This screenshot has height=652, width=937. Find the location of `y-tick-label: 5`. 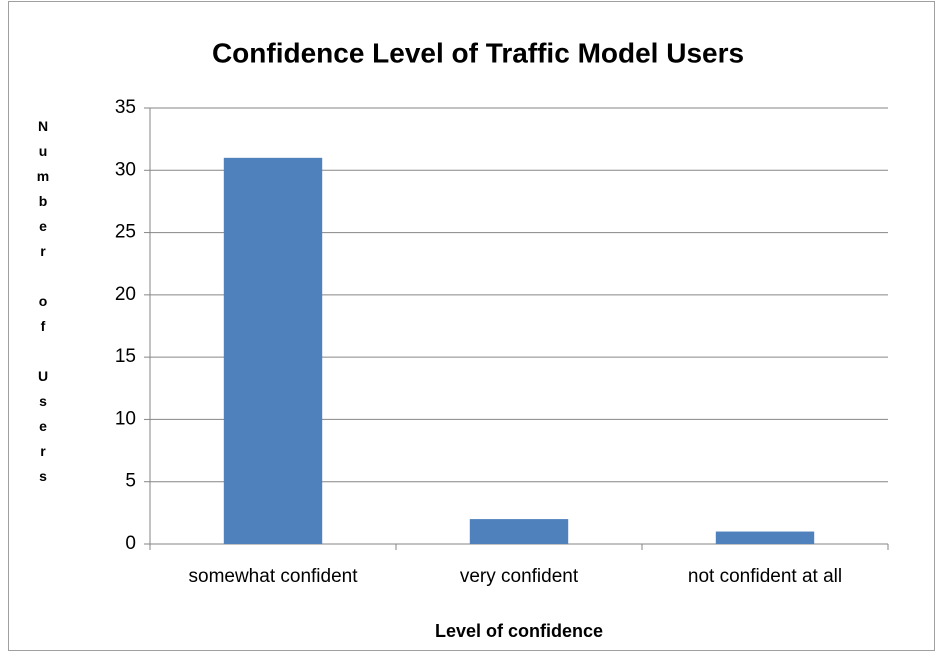

y-tick-label: 5 is located at coordinates (130, 481).